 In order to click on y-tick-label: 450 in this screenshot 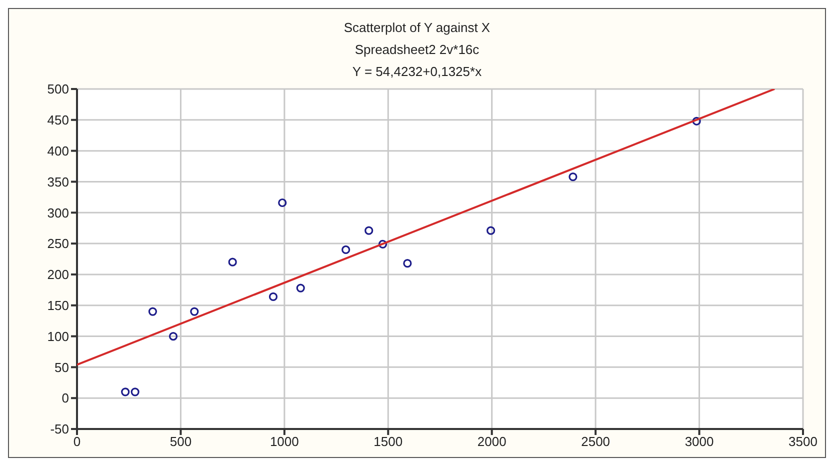, I will do `click(58, 120)`.